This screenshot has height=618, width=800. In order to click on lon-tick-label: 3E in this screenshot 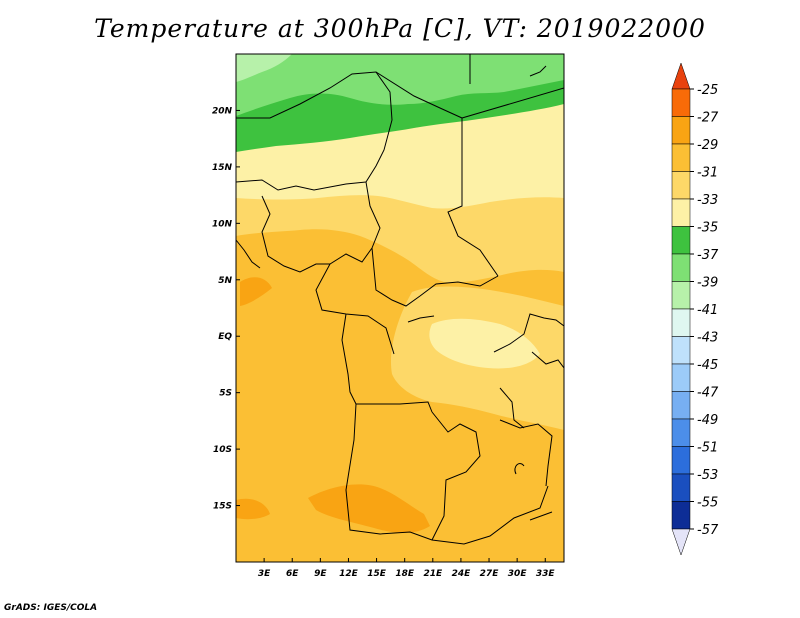, I will do `click(264, 574)`.